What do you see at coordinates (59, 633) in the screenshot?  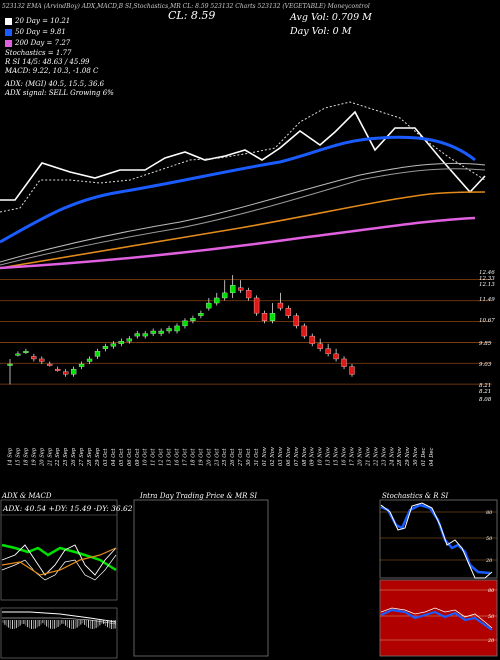 I see `macd-panel-frame` at bounding box center [59, 633].